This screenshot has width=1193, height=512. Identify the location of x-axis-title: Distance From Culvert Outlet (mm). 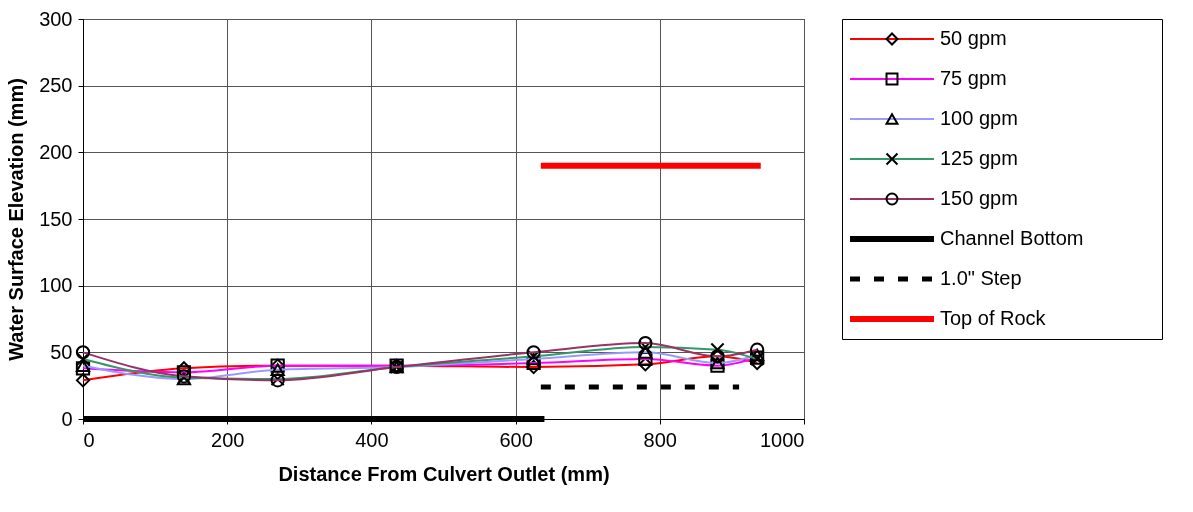
(444, 473).